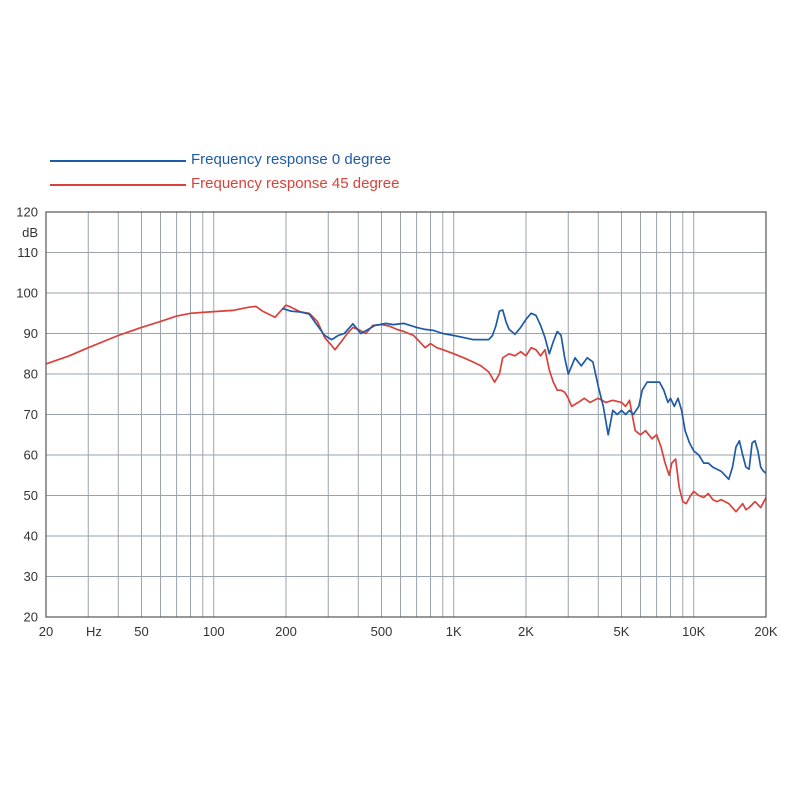 The width and height of the screenshot is (800, 800). I want to click on y-tick-label: 100, so click(27, 293).